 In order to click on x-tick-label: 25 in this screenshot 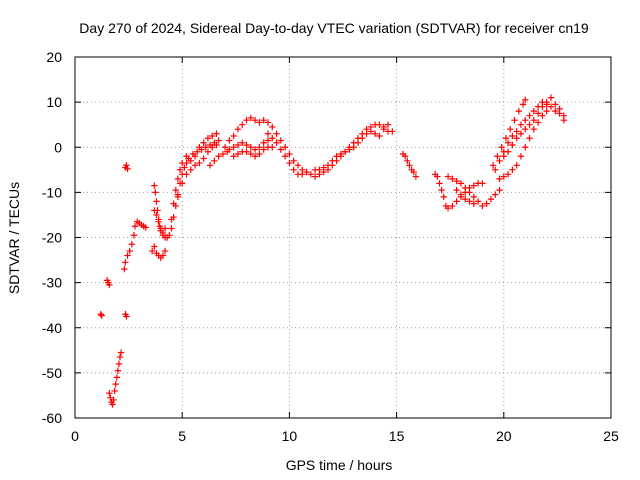, I will do `click(611, 436)`.